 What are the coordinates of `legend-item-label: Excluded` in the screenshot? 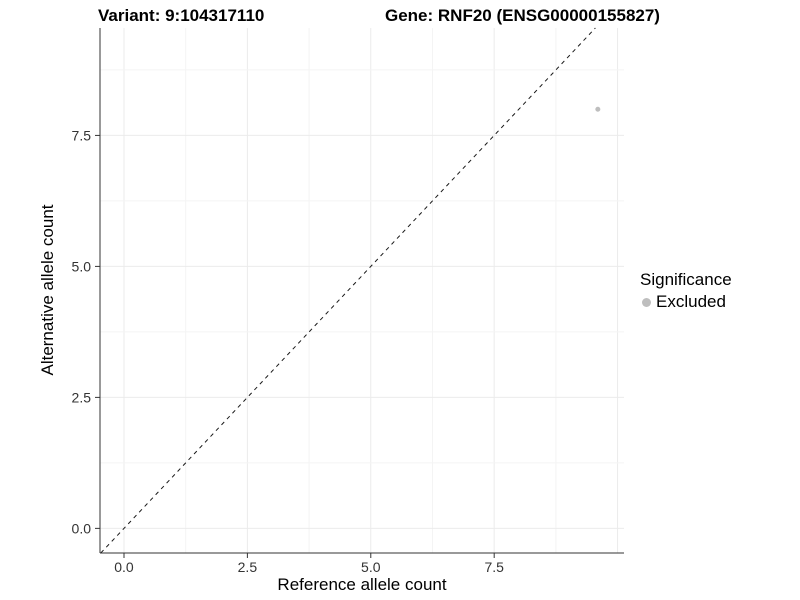 It's located at (691, 301).